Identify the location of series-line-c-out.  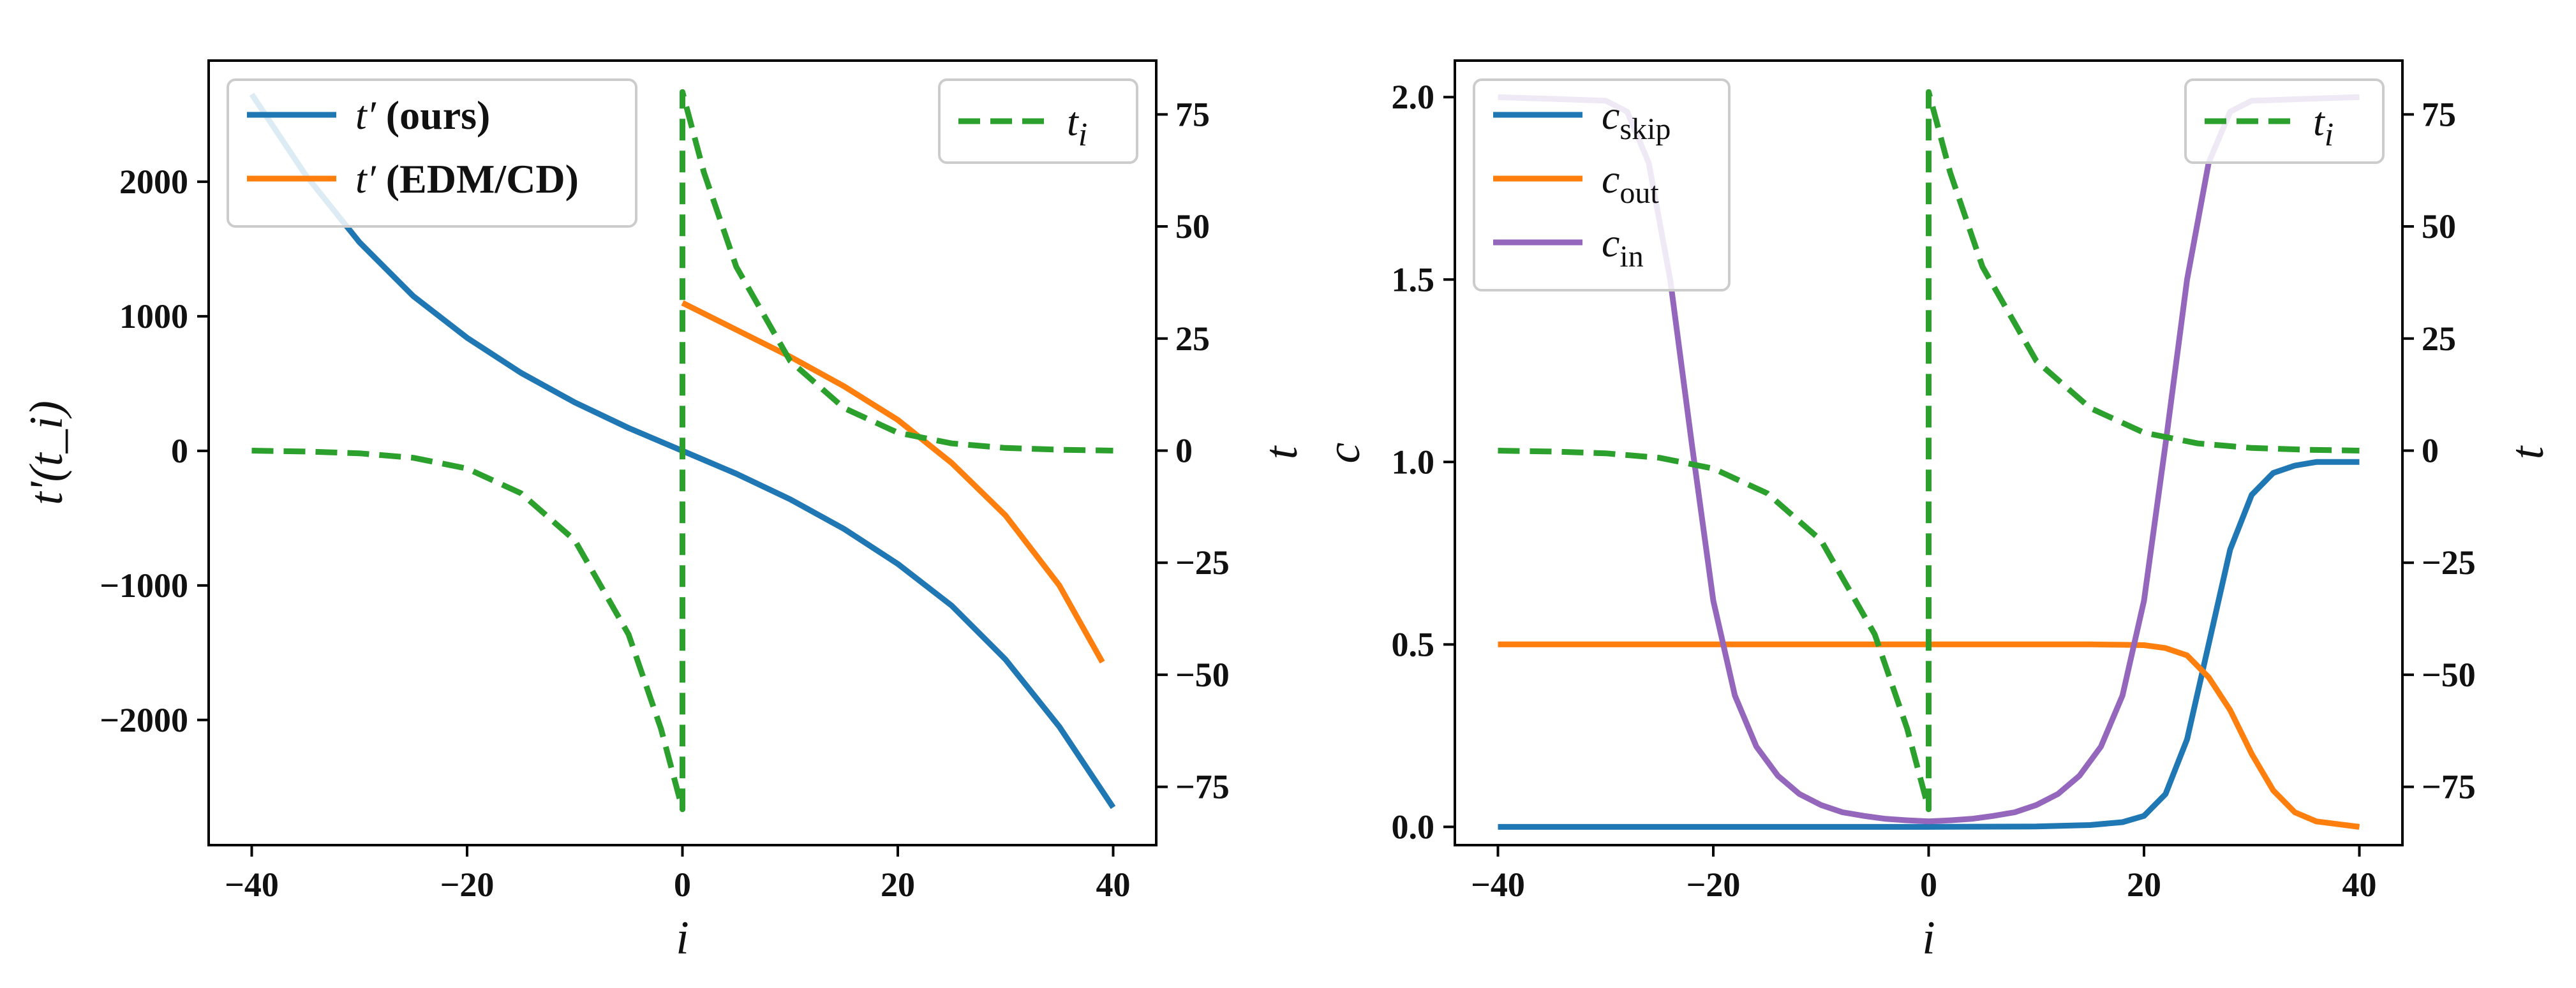
(1929, 735).